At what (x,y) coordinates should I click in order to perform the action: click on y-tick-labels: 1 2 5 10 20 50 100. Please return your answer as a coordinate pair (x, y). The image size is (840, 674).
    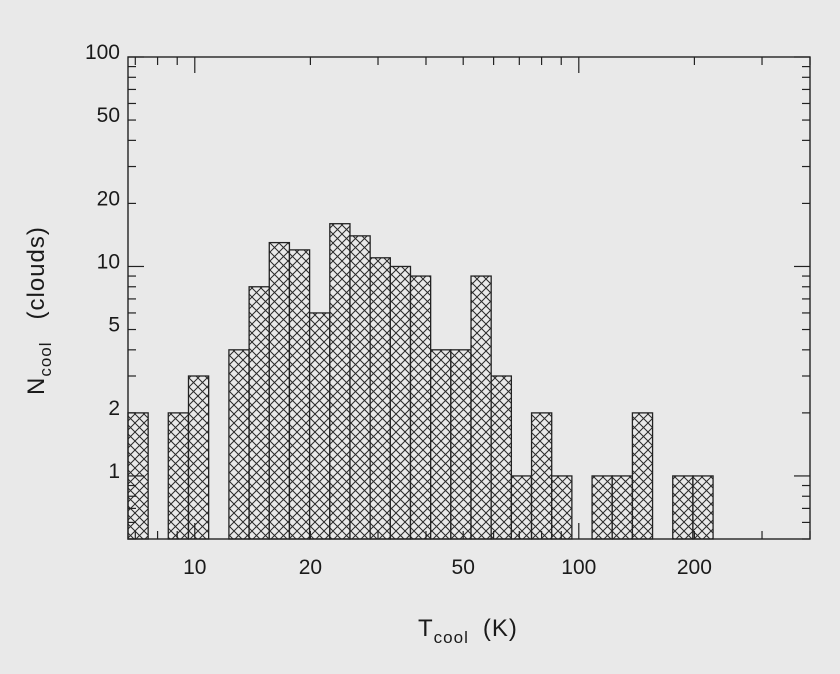
    Looking at the image, I should click on (102, 262).